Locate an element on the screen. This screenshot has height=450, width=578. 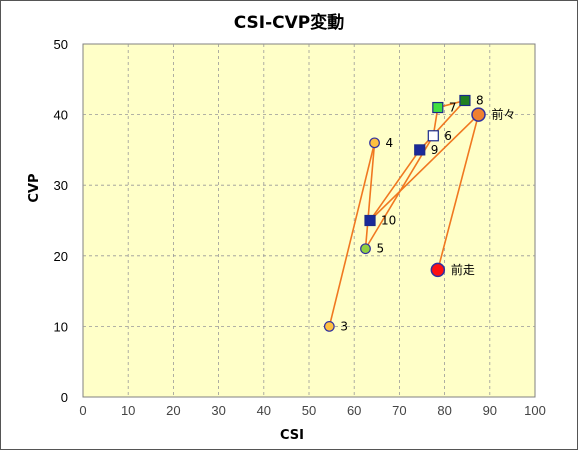
x-tick-label: 80 is located at coordinates (444, 410).